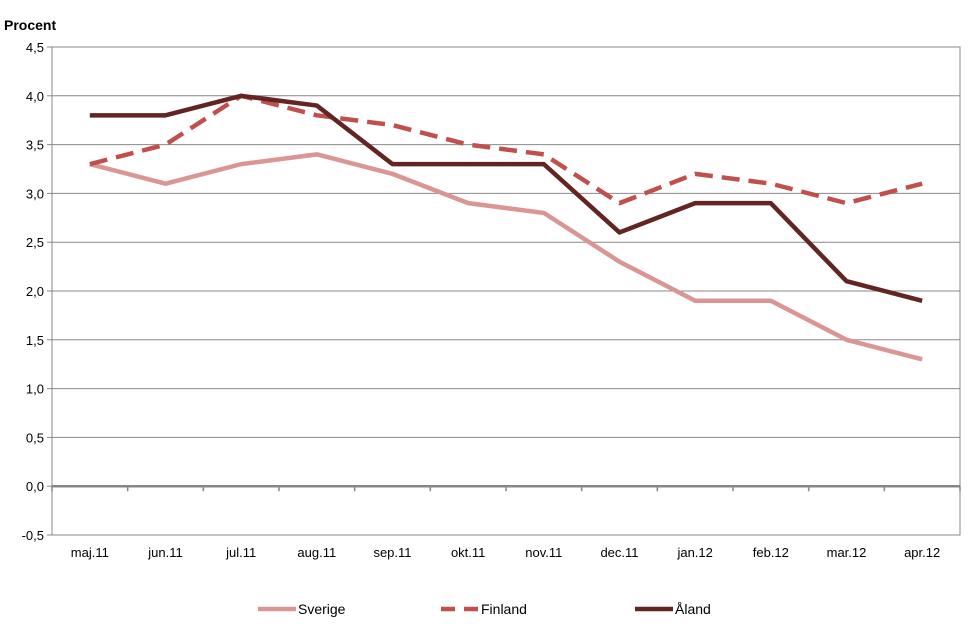 The width and height of the screenshot is (976, 643). I want to click on y-tick-label: 3,5, so click(35, 145).